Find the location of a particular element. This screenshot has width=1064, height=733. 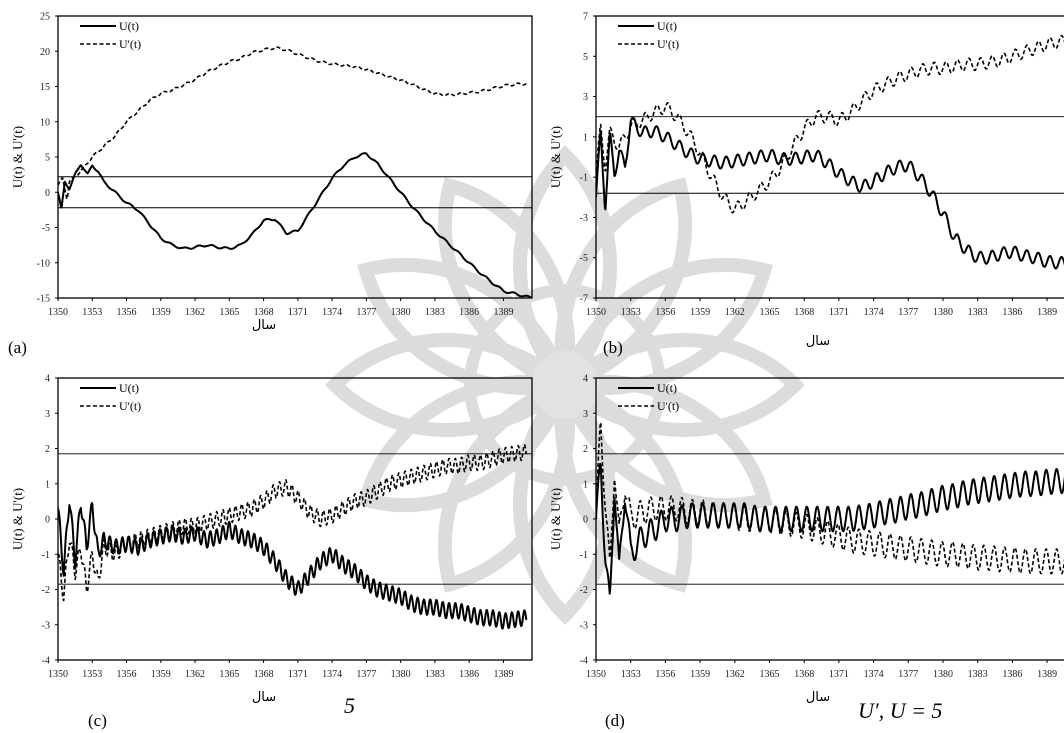

caption-fragment: 5 is located at coordinates (349, 705).